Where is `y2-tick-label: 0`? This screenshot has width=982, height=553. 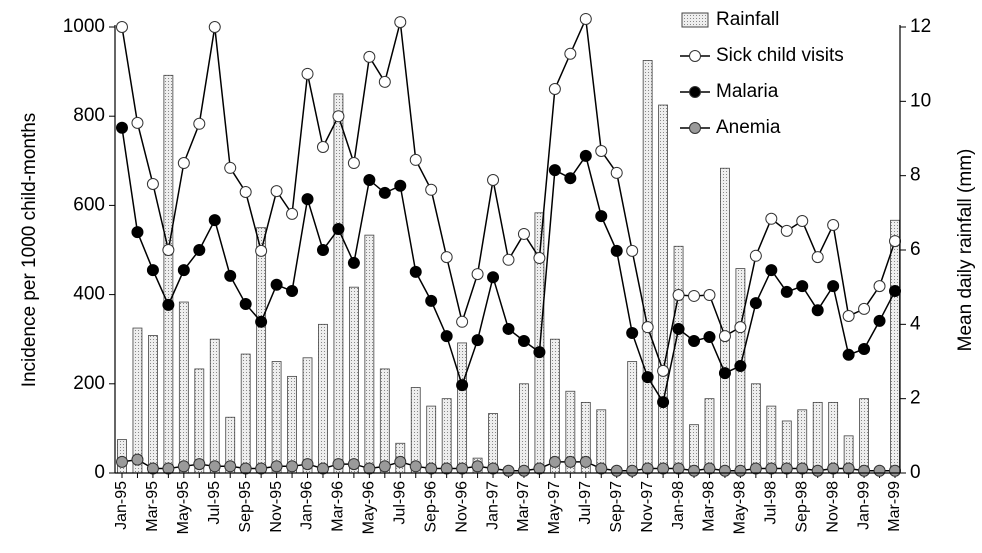 y2-tick-label: 0 is located at coordinates (915, 472).